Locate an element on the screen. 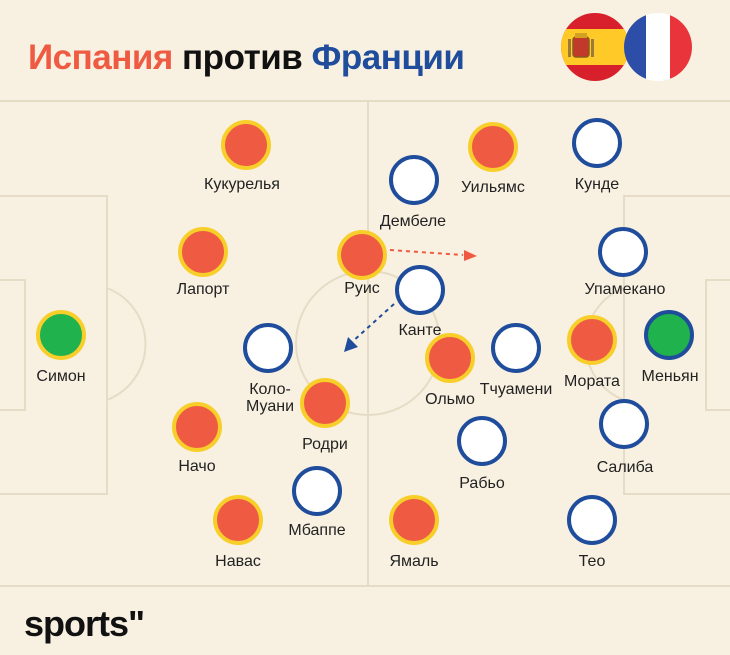 The width and height of the screenshot is (730, 655). player-name: Мбаппе is located at coordinates (317, 530).